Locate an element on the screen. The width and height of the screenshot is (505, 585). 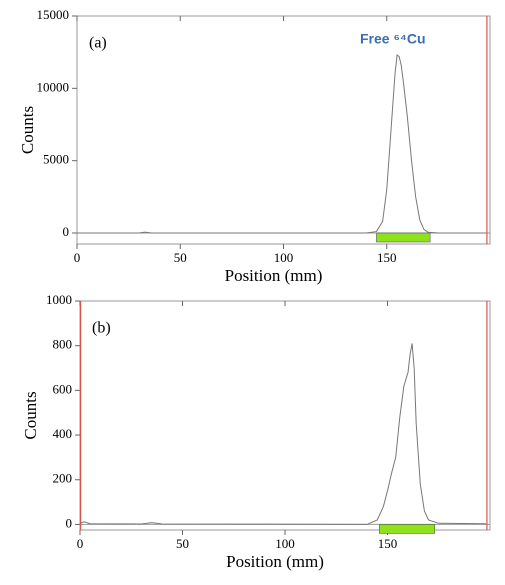
y-tick-label: 15000 is located at coordinates (53, 14).